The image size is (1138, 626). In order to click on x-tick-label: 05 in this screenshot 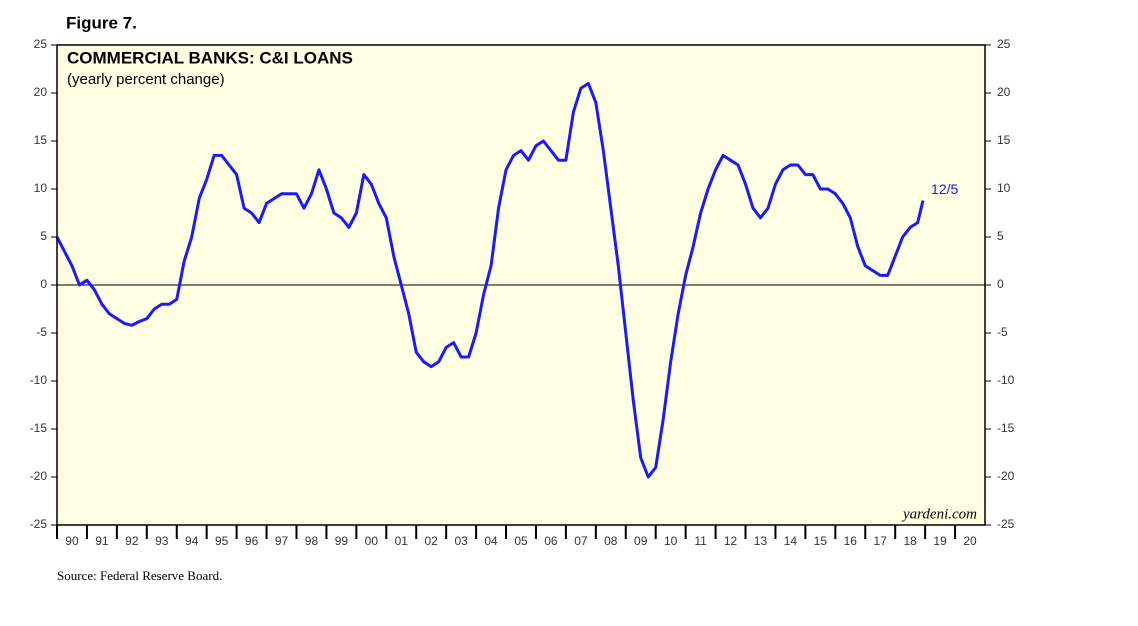, I will do `click(521, 541)`.